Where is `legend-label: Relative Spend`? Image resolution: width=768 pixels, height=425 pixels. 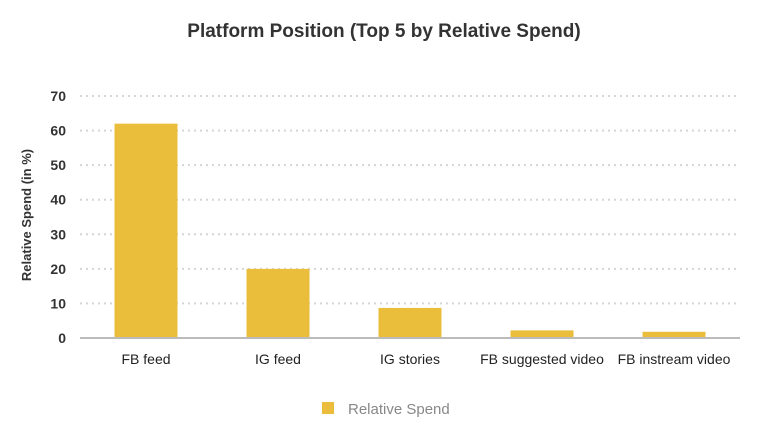
legend-label: Relative Spend is located at coordinates (399, 409).